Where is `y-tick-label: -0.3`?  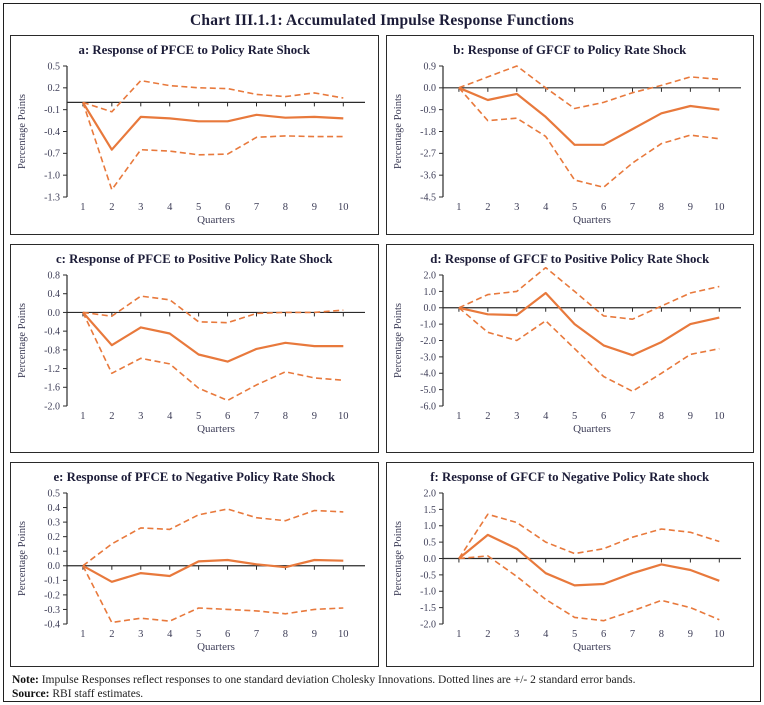 y-tick-label: -0.3 is located at coordinates (52, 610).